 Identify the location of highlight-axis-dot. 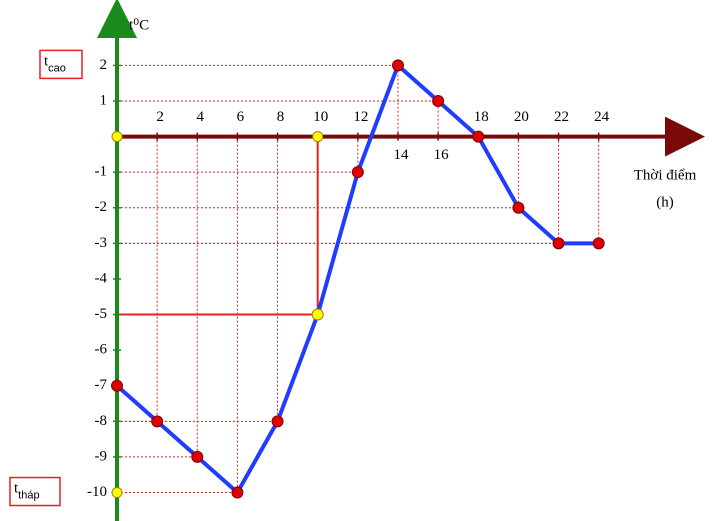
(318, 137).